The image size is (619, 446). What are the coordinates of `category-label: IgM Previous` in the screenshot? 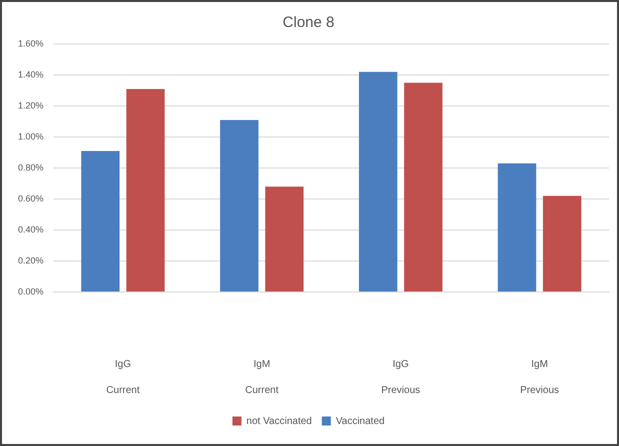 It's located at (540, 377).